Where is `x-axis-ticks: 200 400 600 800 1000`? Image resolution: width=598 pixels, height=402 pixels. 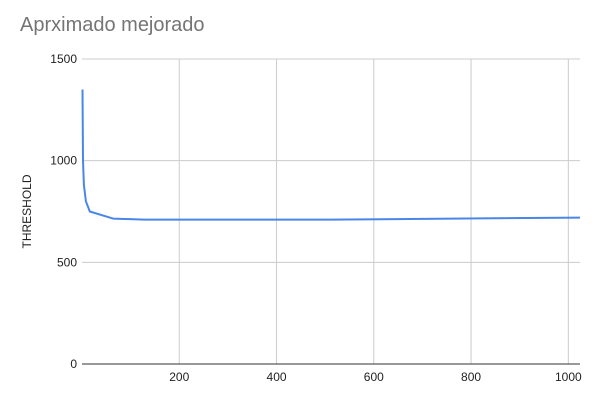 x-axis-ticks: 200 400 600 800 1000 is located at coordinates (375, 377).